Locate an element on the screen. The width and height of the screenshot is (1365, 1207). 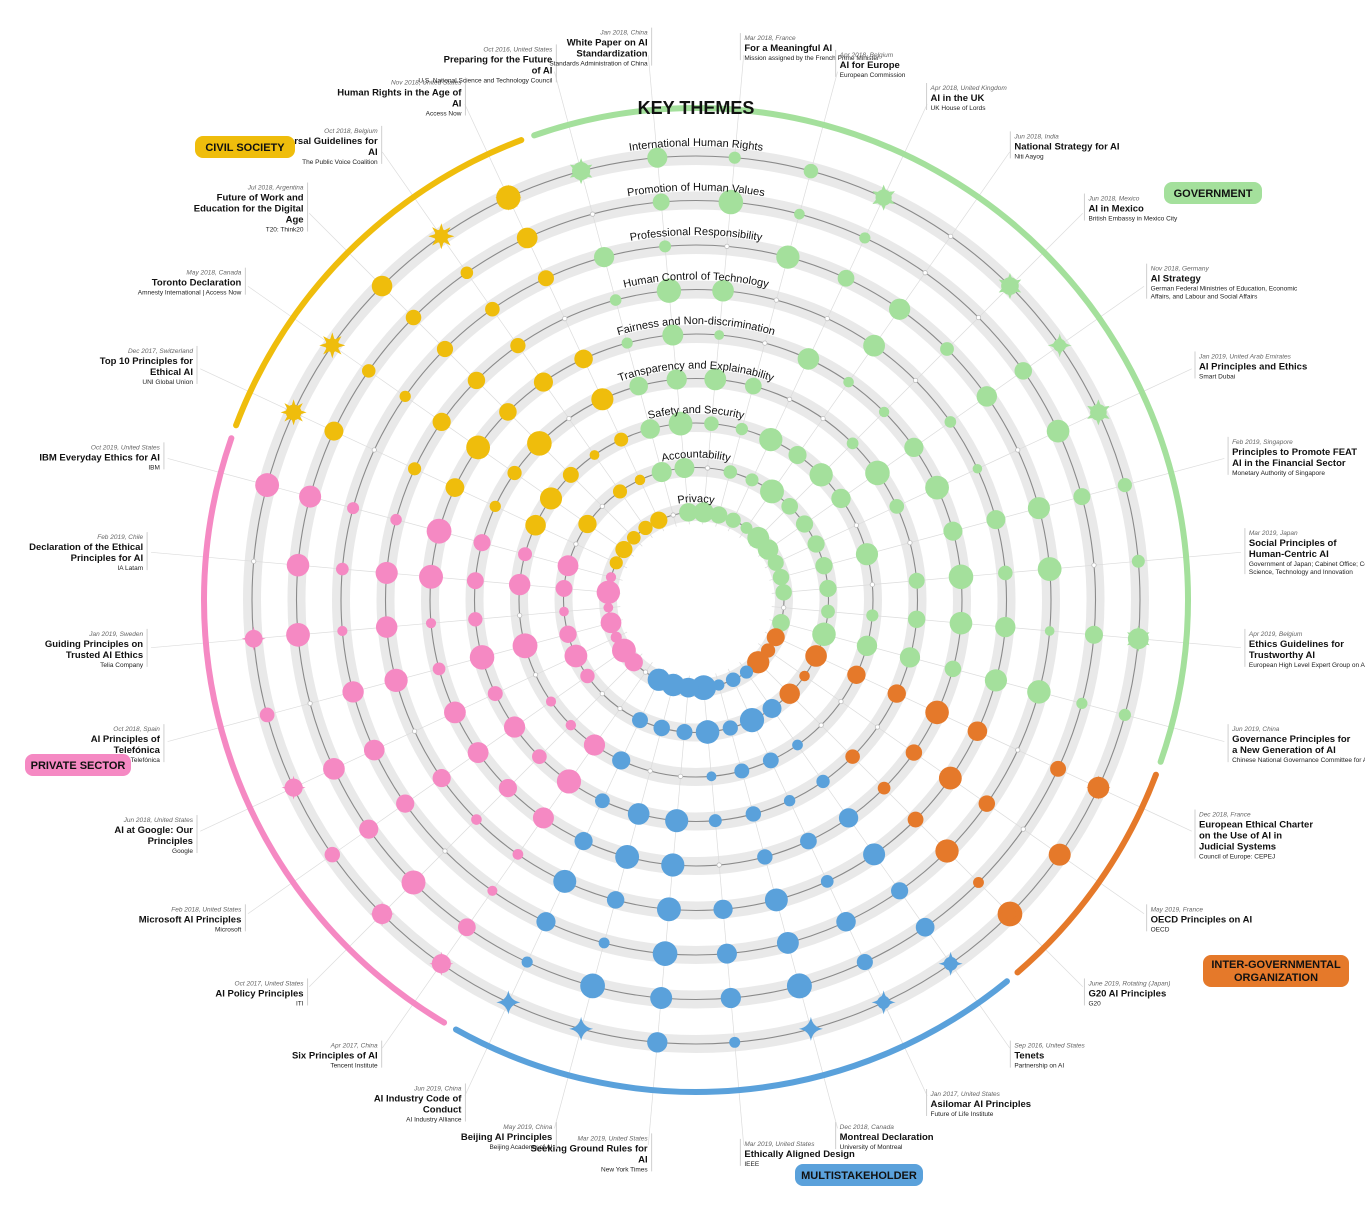
document-author: T20: Think20 is located at coordinates (285, 230).